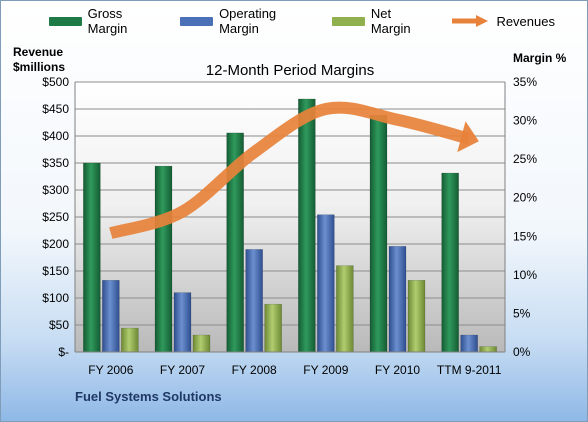 The width and height of the screenshot is (588, 422). I want to click on legend-revenues: Revenues, so click(502, 21).